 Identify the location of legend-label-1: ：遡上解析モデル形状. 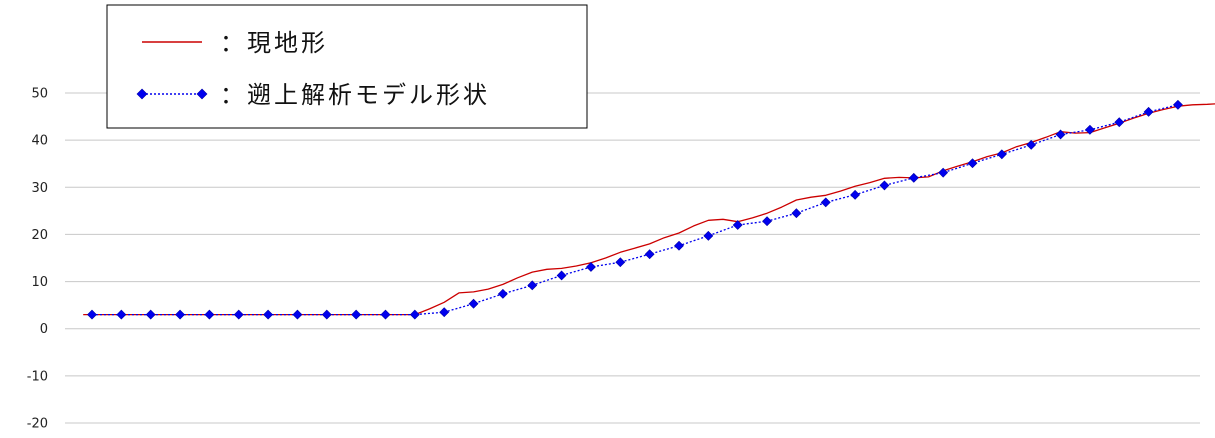
(355, 95).